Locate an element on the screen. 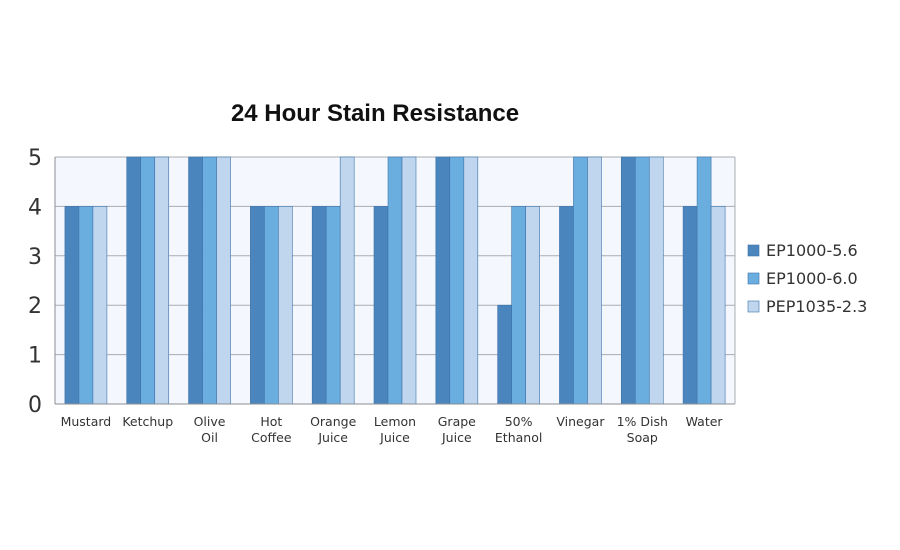 This screenshot has width=900, height=550. y-tick-label: 4 is located at coordinates (35, 207).